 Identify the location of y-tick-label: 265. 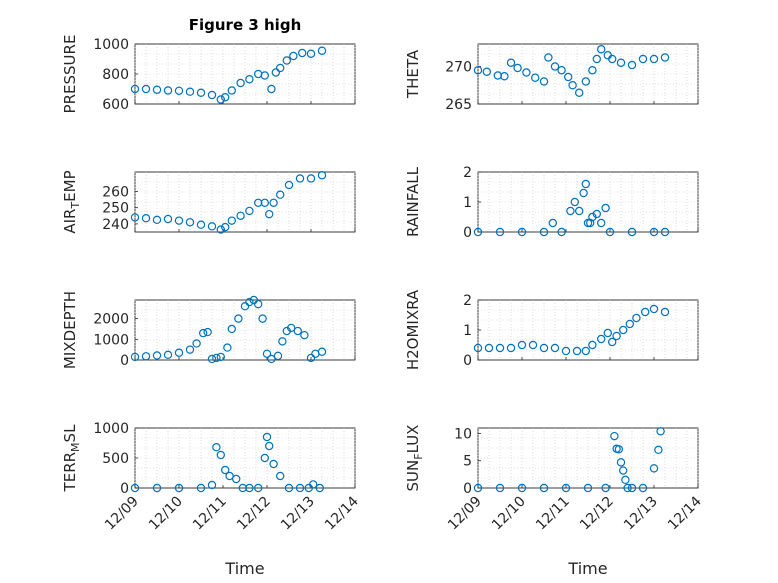
(458, 105).